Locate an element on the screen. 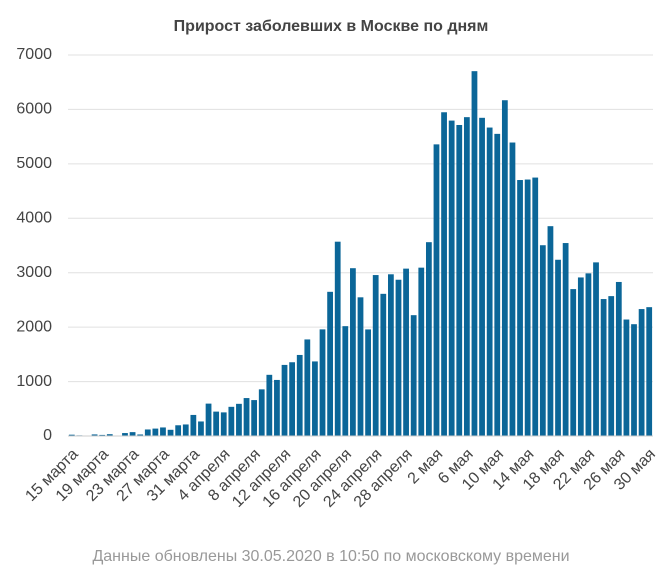  chart-title: Прирост заболевших в Москве по дням is located at coordinates (331, 26).